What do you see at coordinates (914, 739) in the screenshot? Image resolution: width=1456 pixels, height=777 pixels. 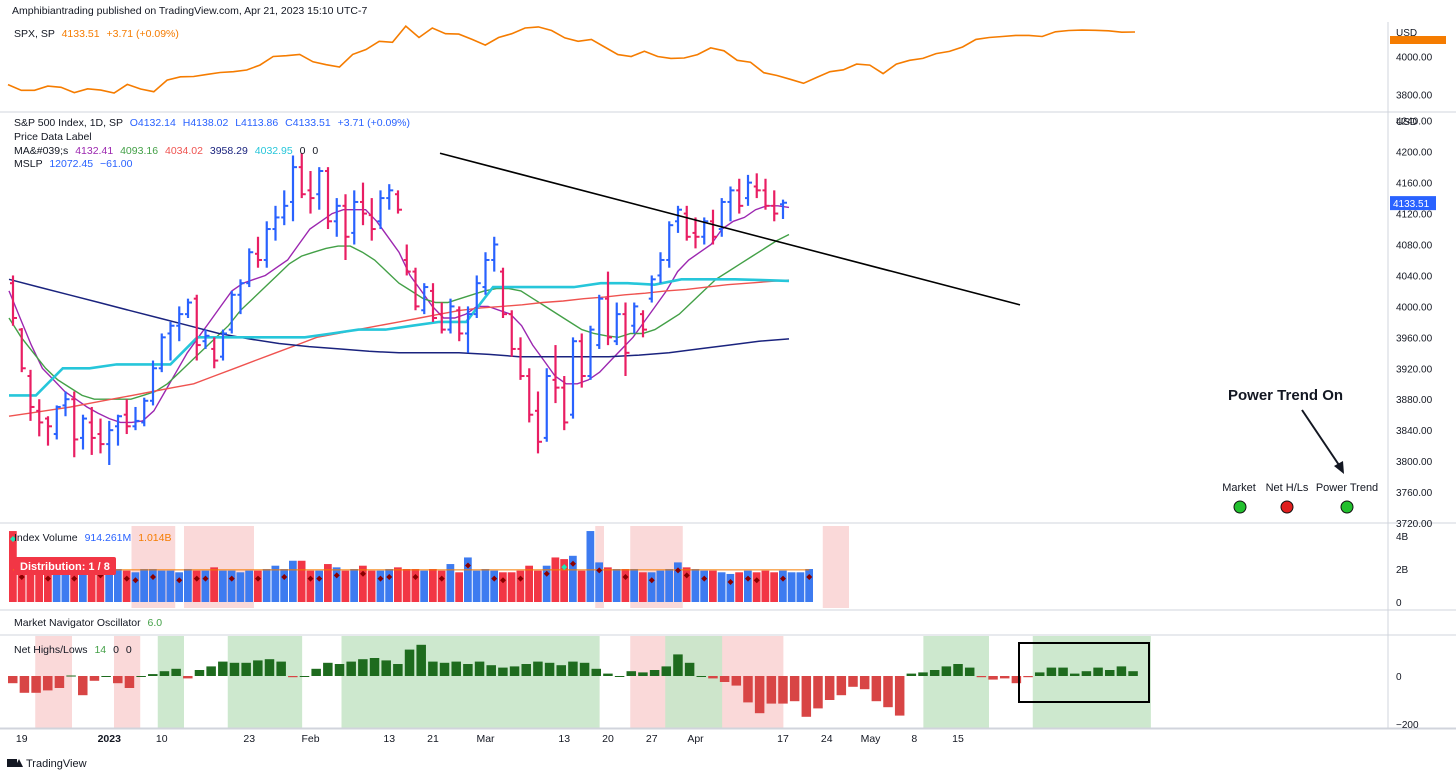 I see `x-axis-label: 8` at bounding box center [914, 739].